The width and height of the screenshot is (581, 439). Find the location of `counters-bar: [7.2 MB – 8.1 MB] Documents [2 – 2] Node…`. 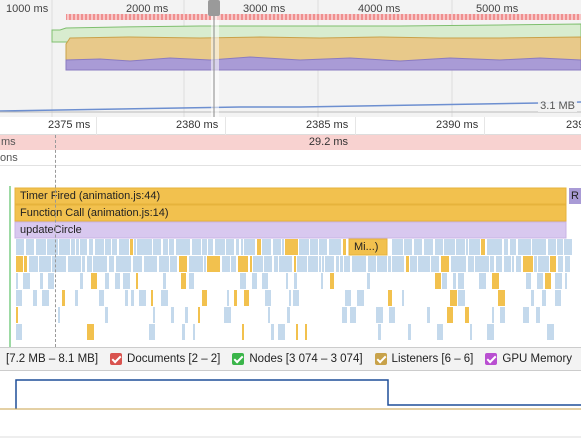

counters-bar: [7.2 MB – 8.1 MB] Documents [2 – 2] Node… is located at coordinates (290, 359).